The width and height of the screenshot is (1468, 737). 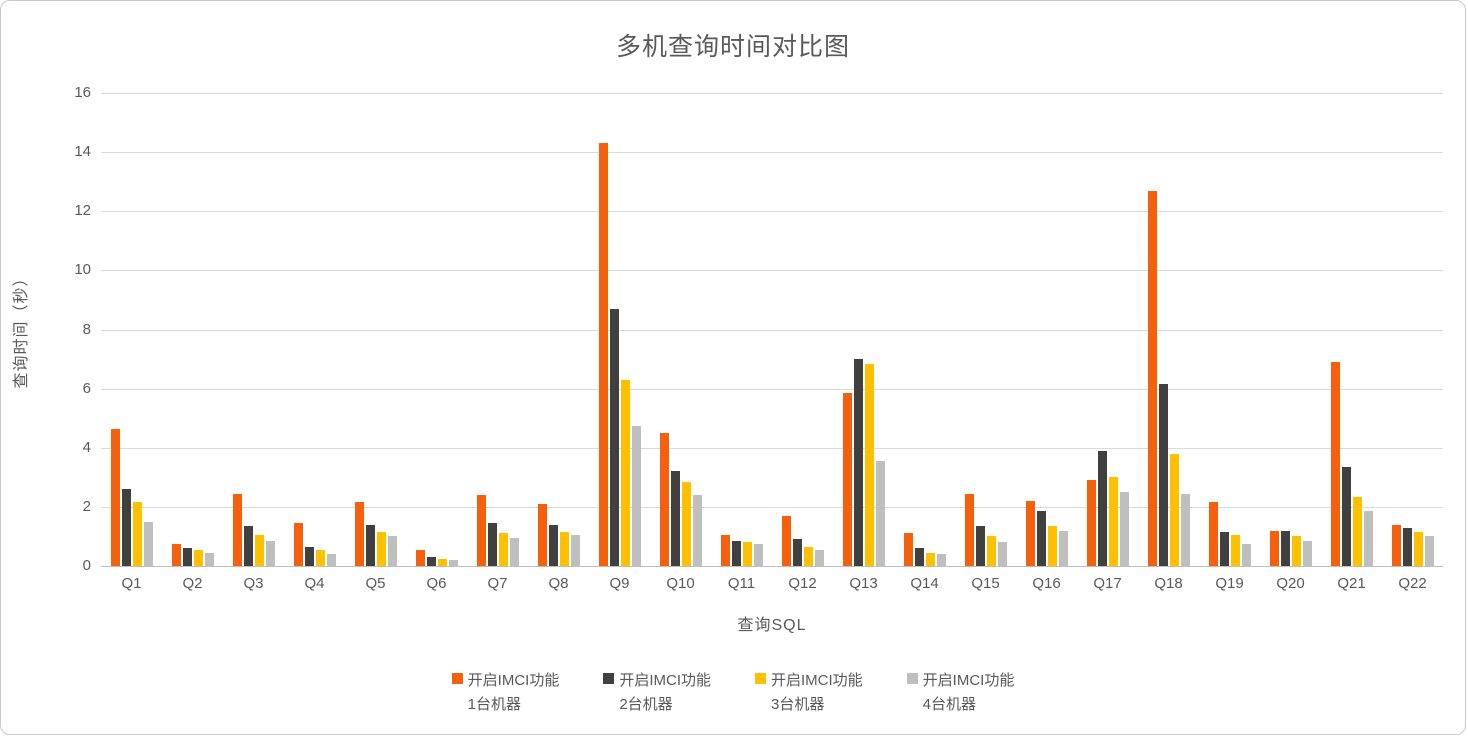 I want to click on x-tick-label: Q1, so click(x=131, y=583).